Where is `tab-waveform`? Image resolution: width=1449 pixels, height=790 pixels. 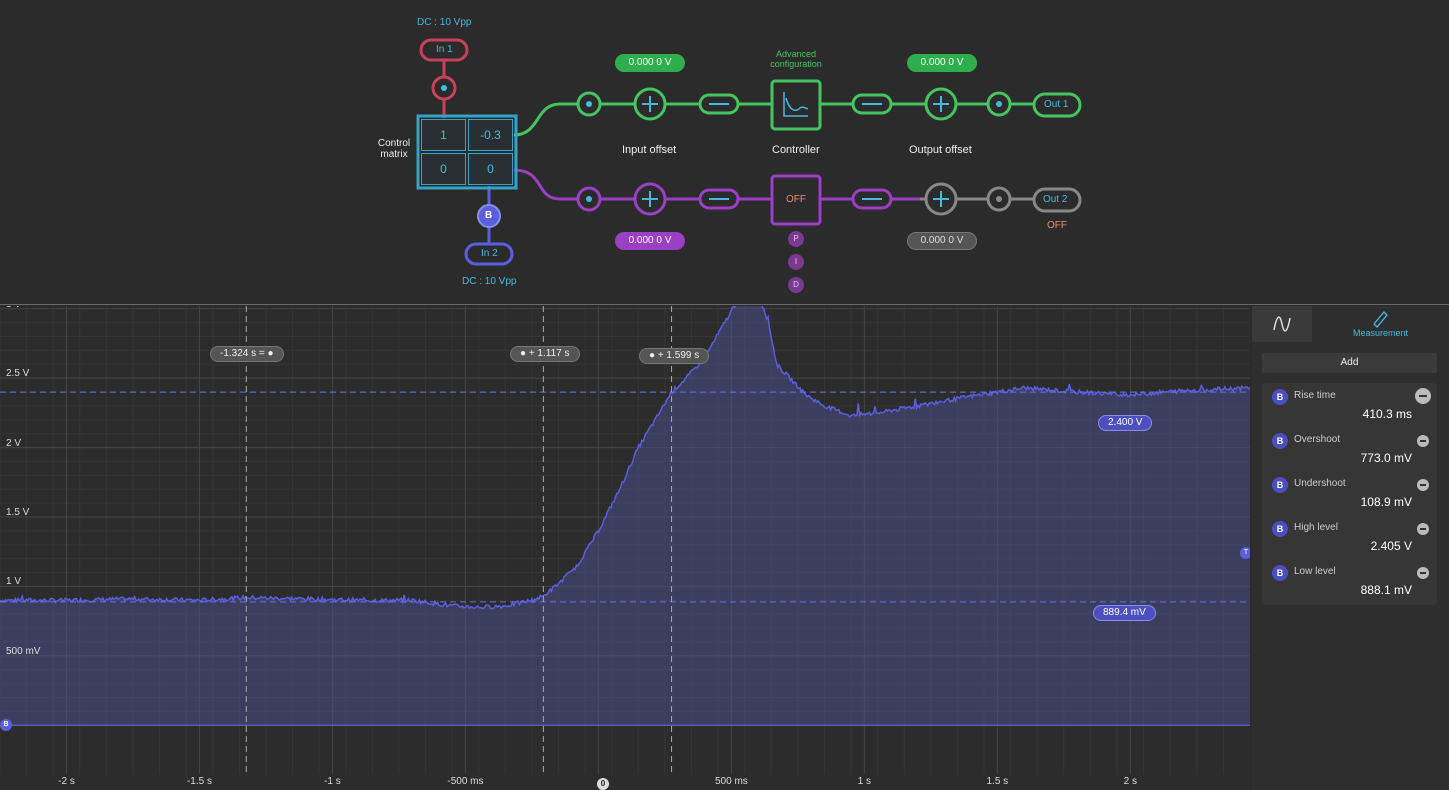
tab-waveform is located at coordinates (1282, 324).